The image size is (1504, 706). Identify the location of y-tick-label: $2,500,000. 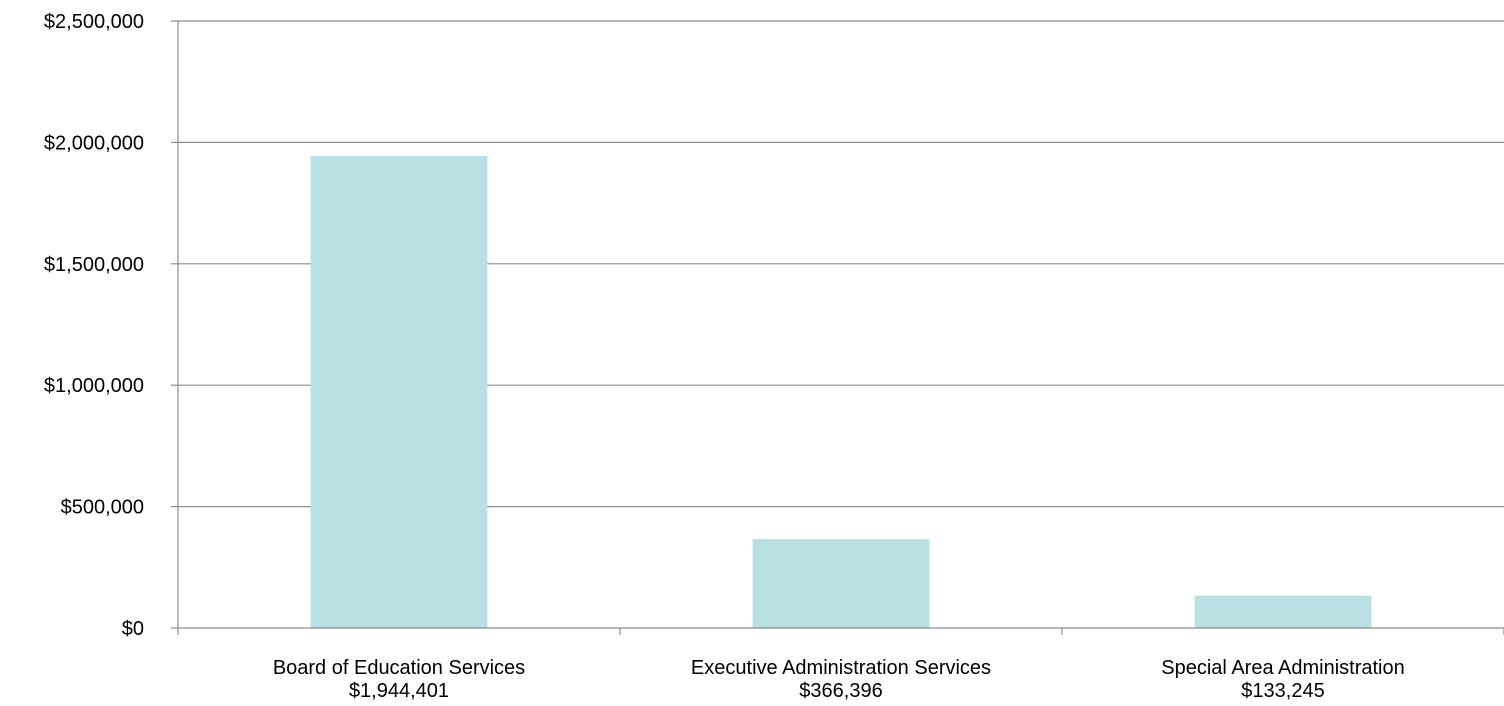
(94, 22).